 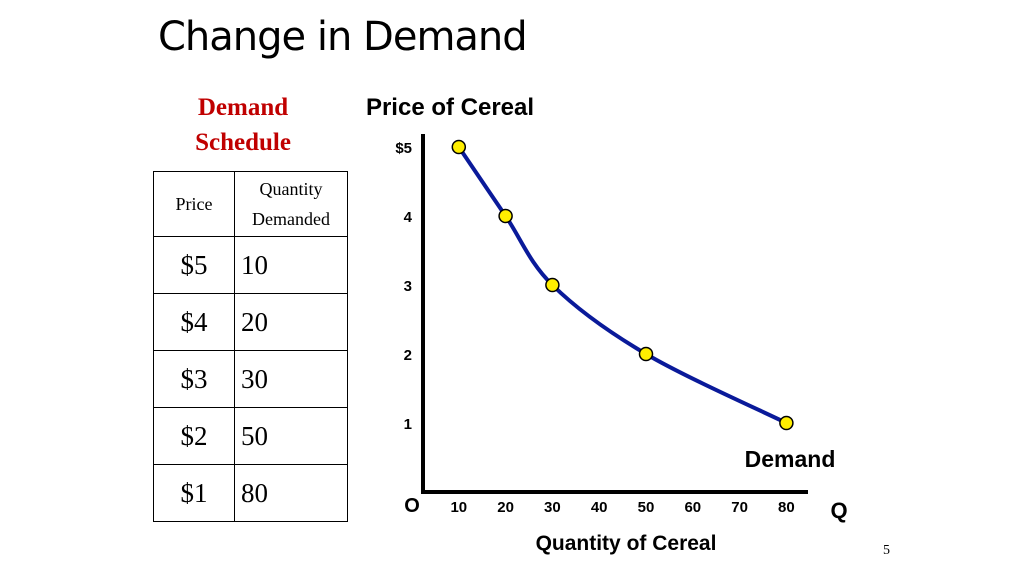 I want to click on series-label-demand: Demand, so click(x=790, y=459).